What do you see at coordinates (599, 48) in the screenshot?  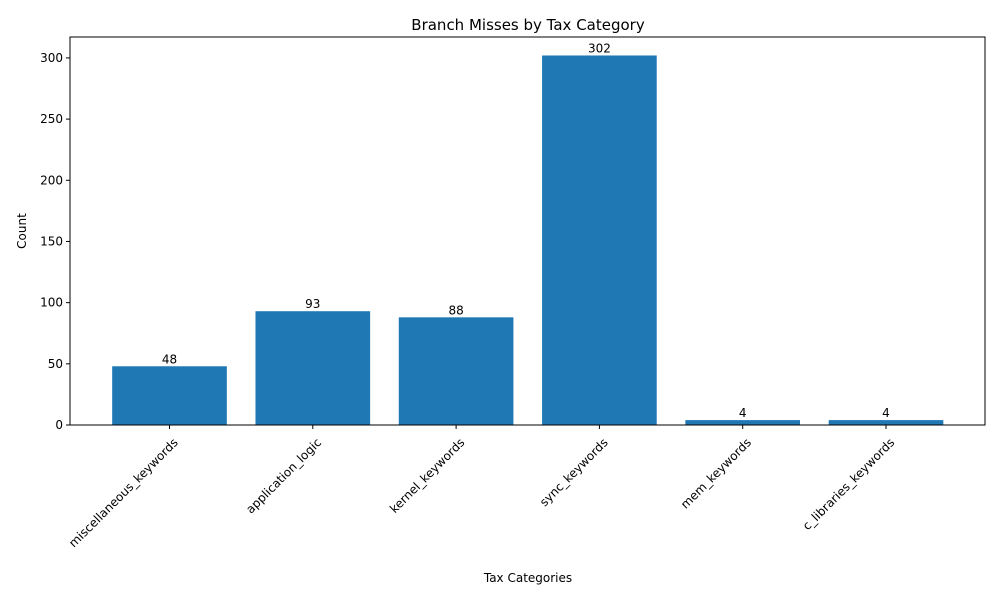 I see `data-label: 302` at bounding box center [599, 48].